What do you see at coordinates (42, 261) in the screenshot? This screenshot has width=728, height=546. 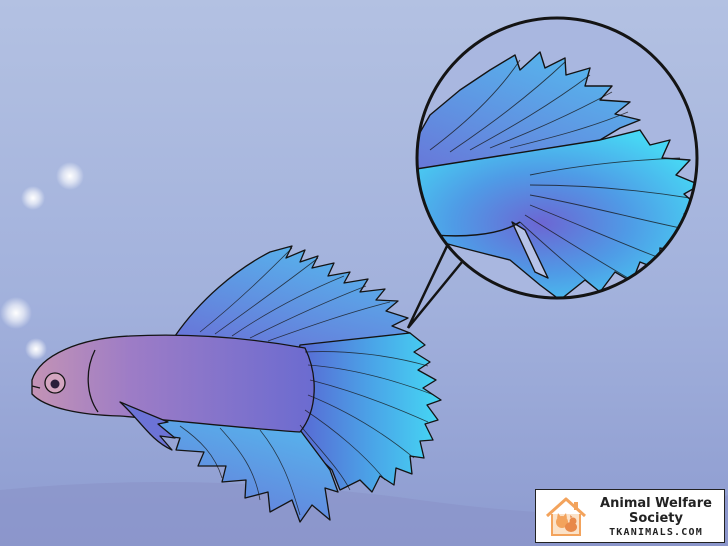 I see `bubbles` at bounding box center [42, 261].